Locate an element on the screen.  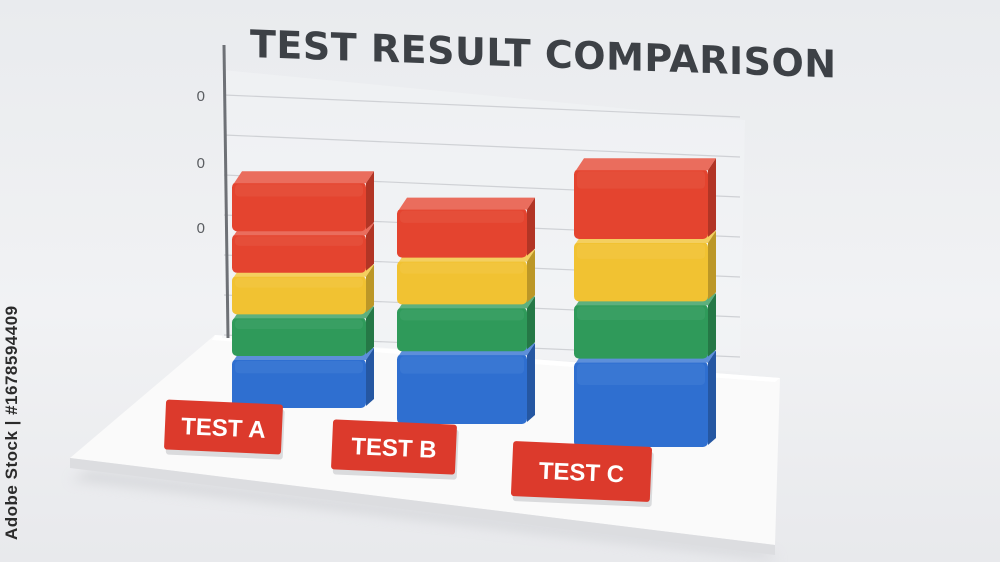
category-label-text: TEST A is located at coordinates (224, 428).